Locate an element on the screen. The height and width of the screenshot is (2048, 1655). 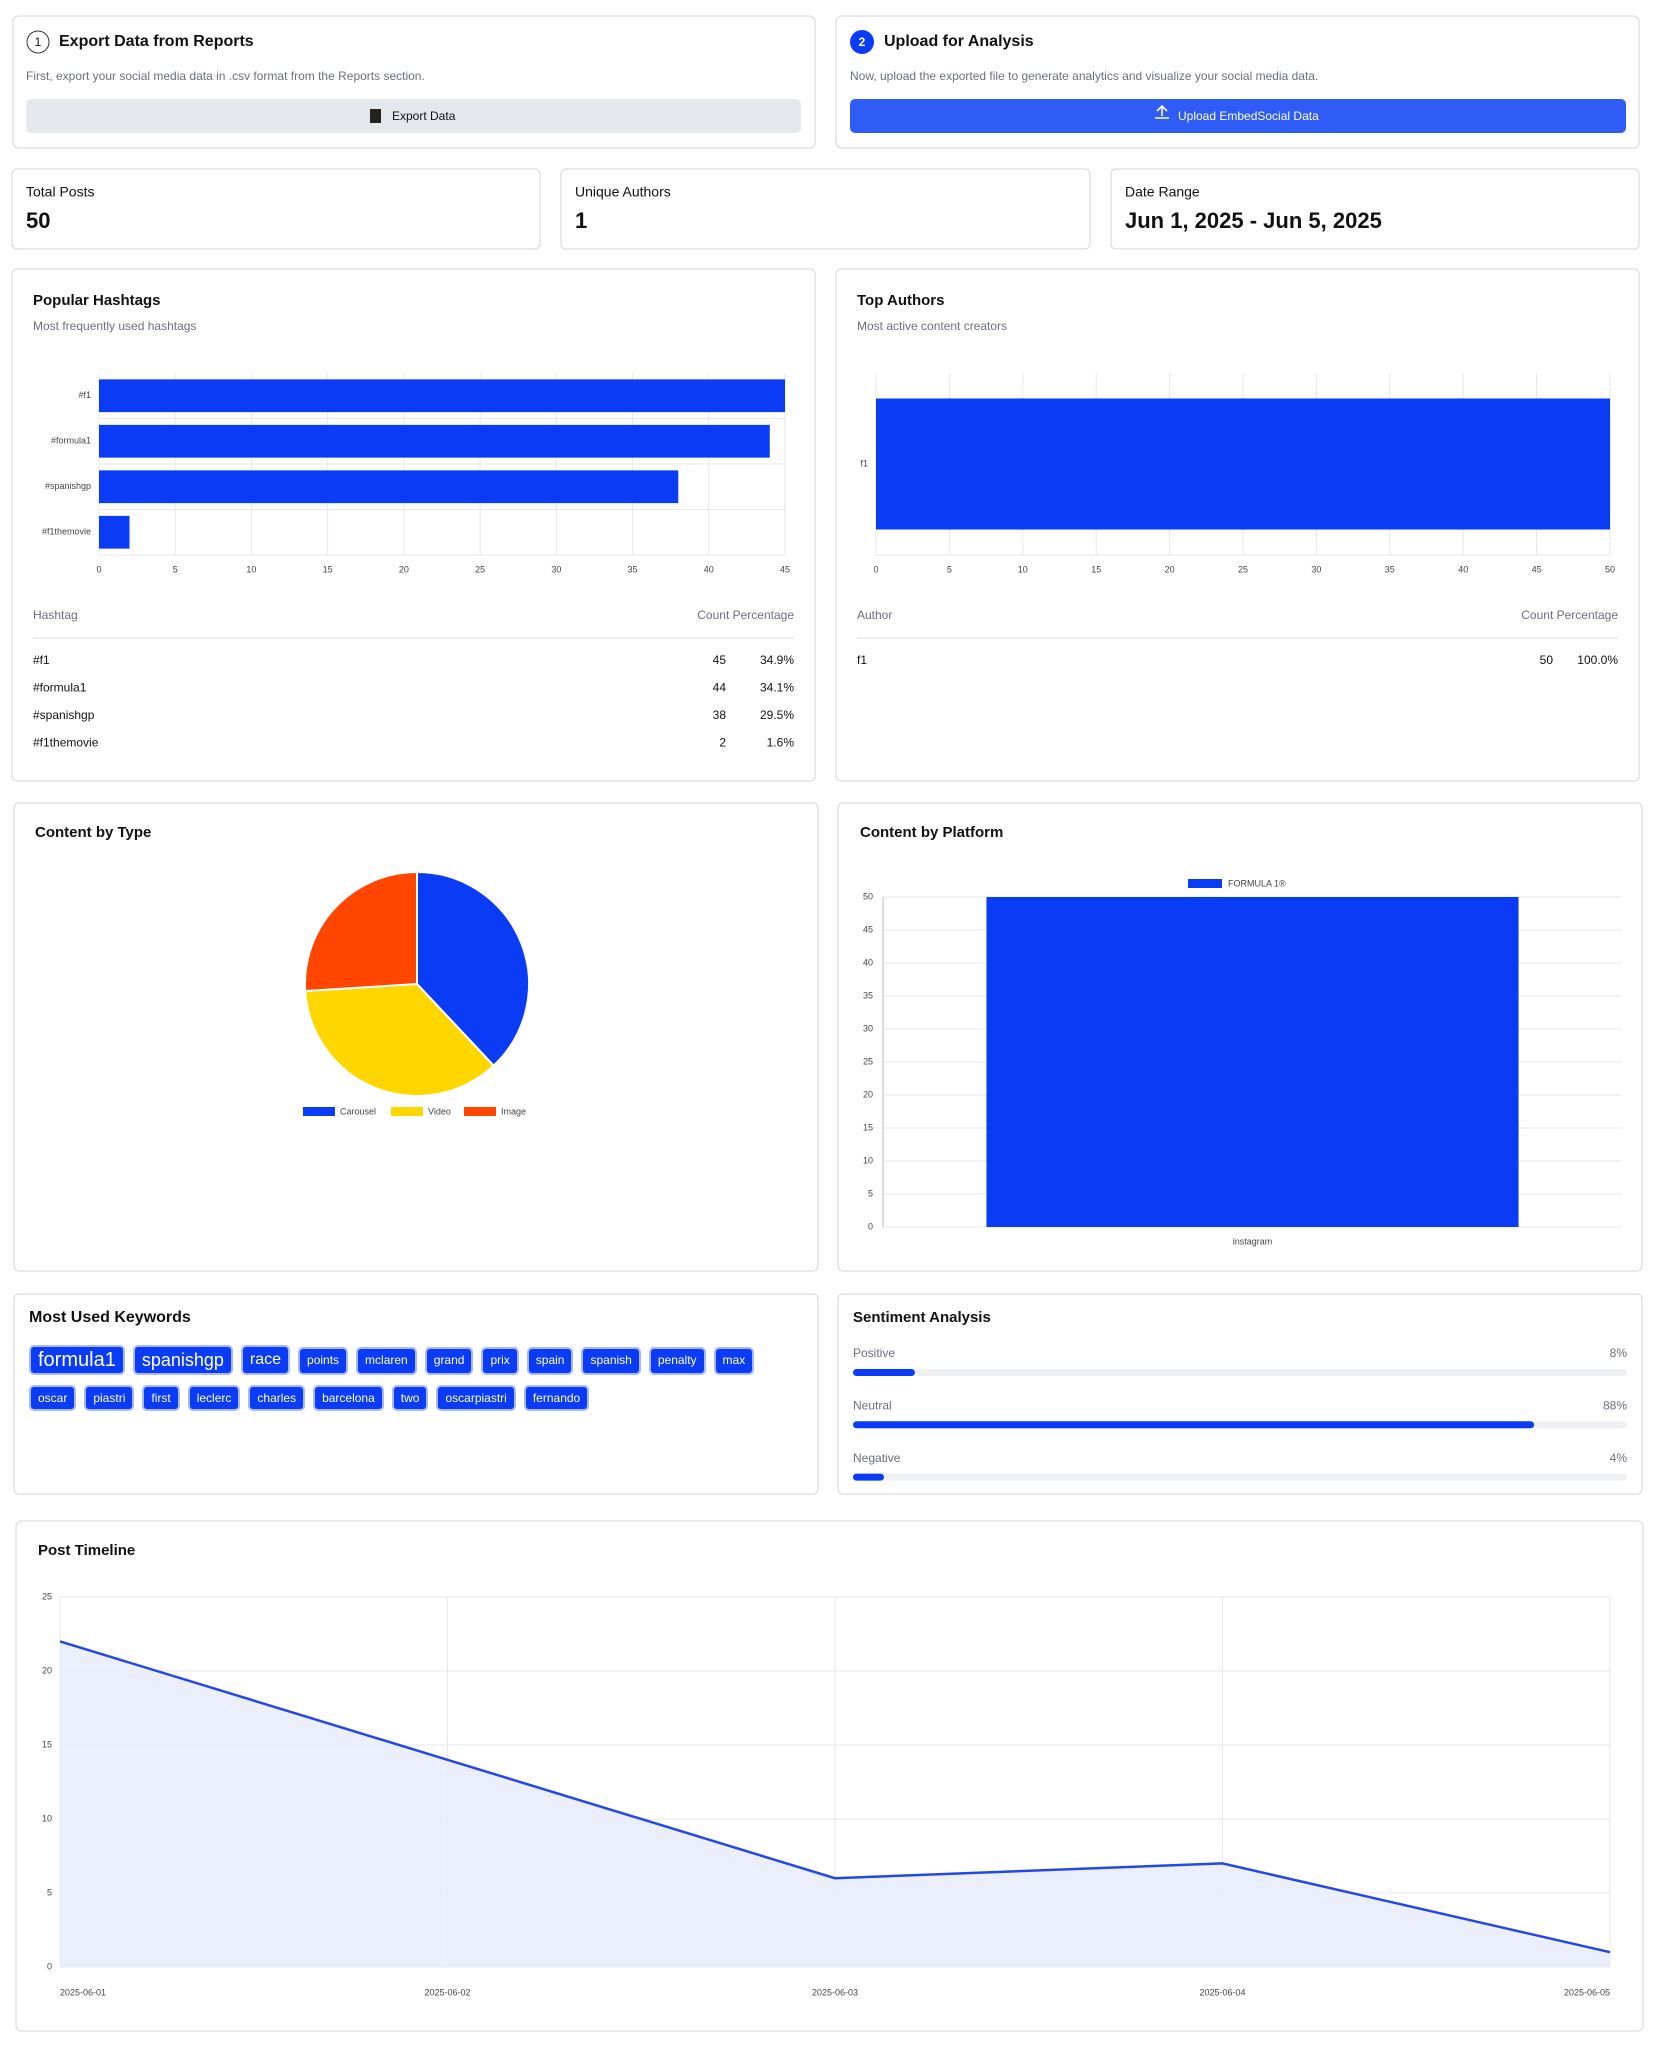
keyword-chip: spain is located at coordinates (550, 1361).